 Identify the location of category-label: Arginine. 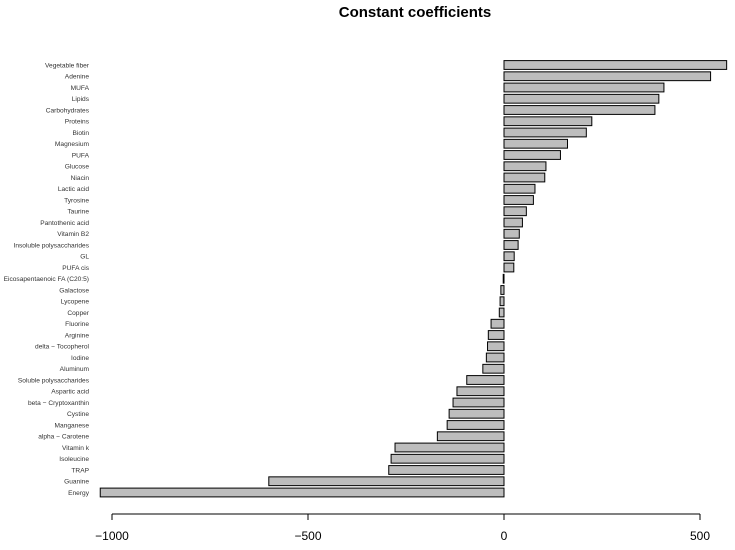
(77, 335).